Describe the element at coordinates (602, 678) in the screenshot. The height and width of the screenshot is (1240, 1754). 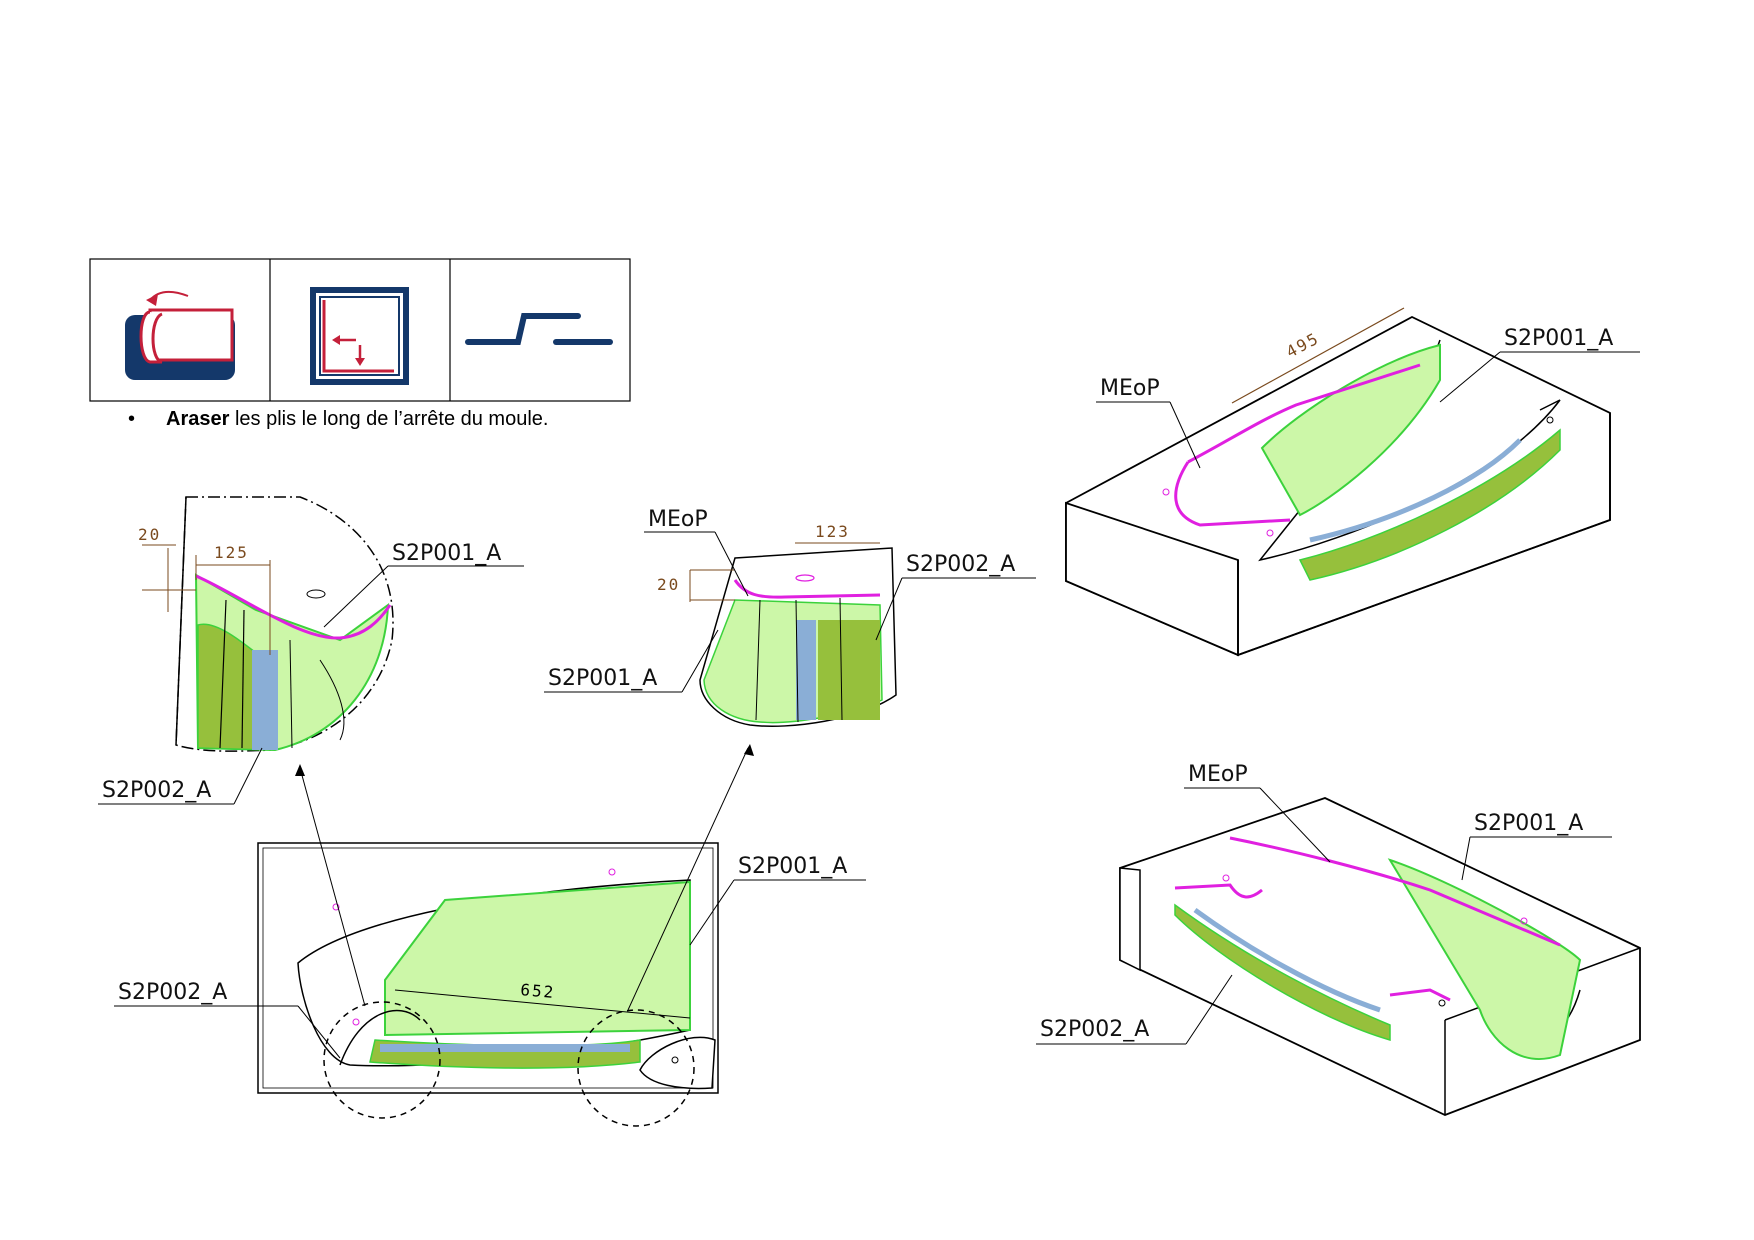
I see `label-s2p001-detail-center: S2P001_A` at that location.